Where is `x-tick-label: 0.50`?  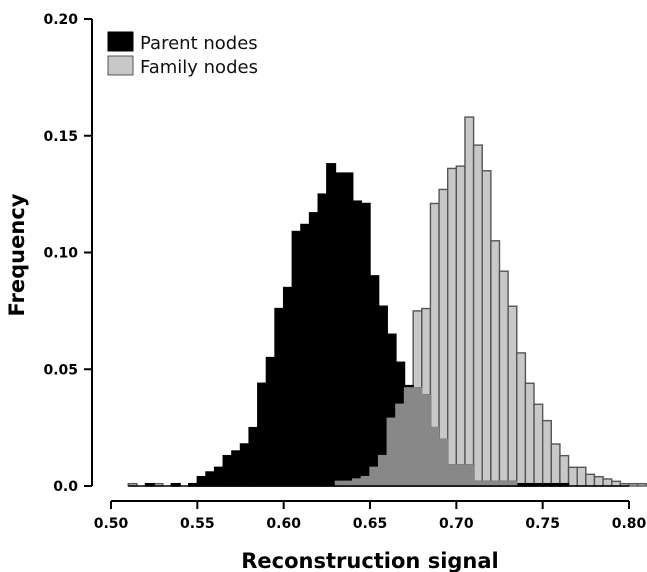
x-tick-label: 0.50 is located at coordinates (111, 524).